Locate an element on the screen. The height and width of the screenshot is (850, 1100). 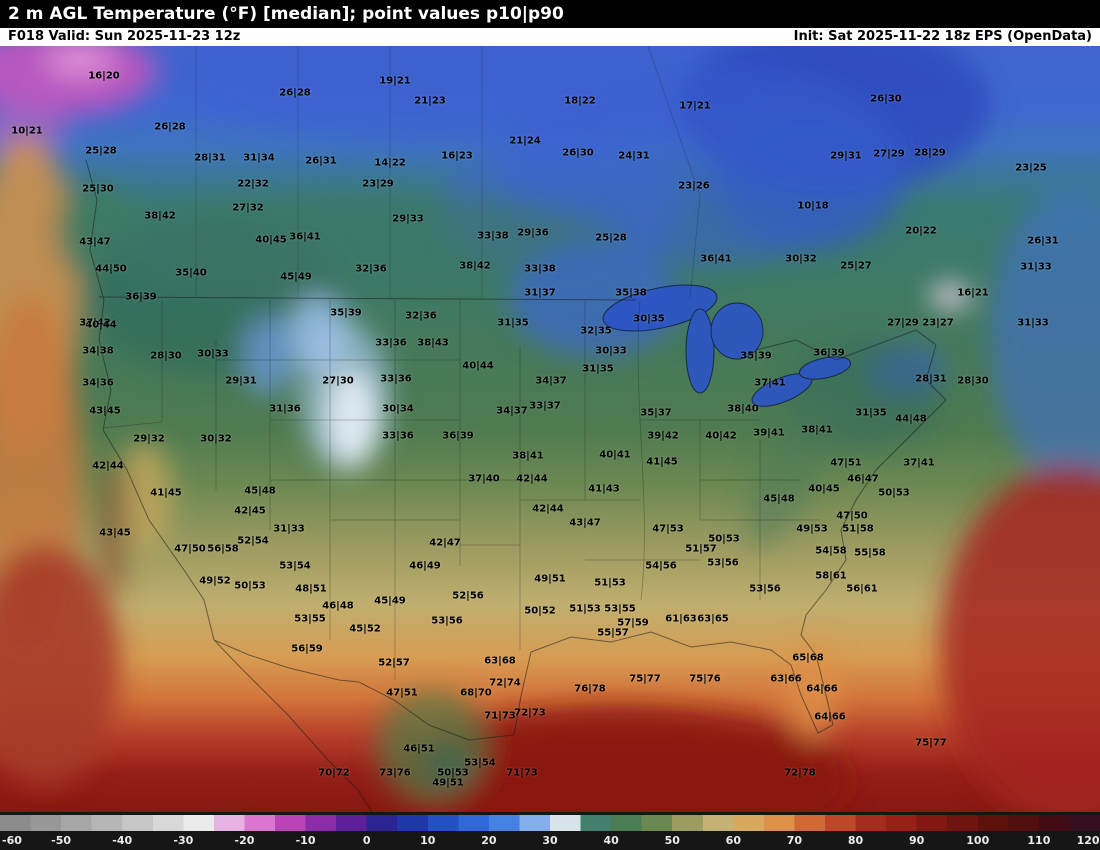
colorbar-tick-label: 50 is located at coordinates (672, 840).